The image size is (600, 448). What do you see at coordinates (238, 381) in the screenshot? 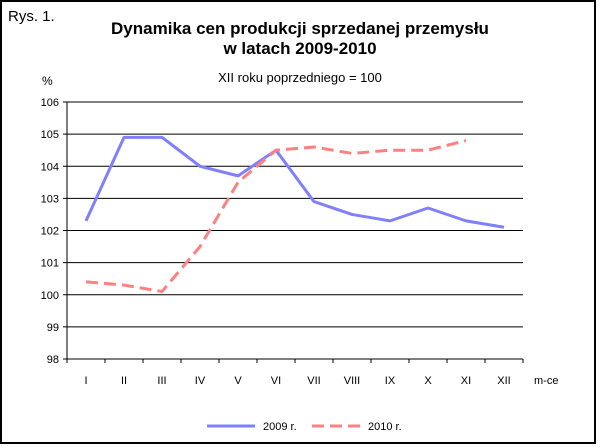
I see `x-tick-label: V` at bounding box center [238, 381].